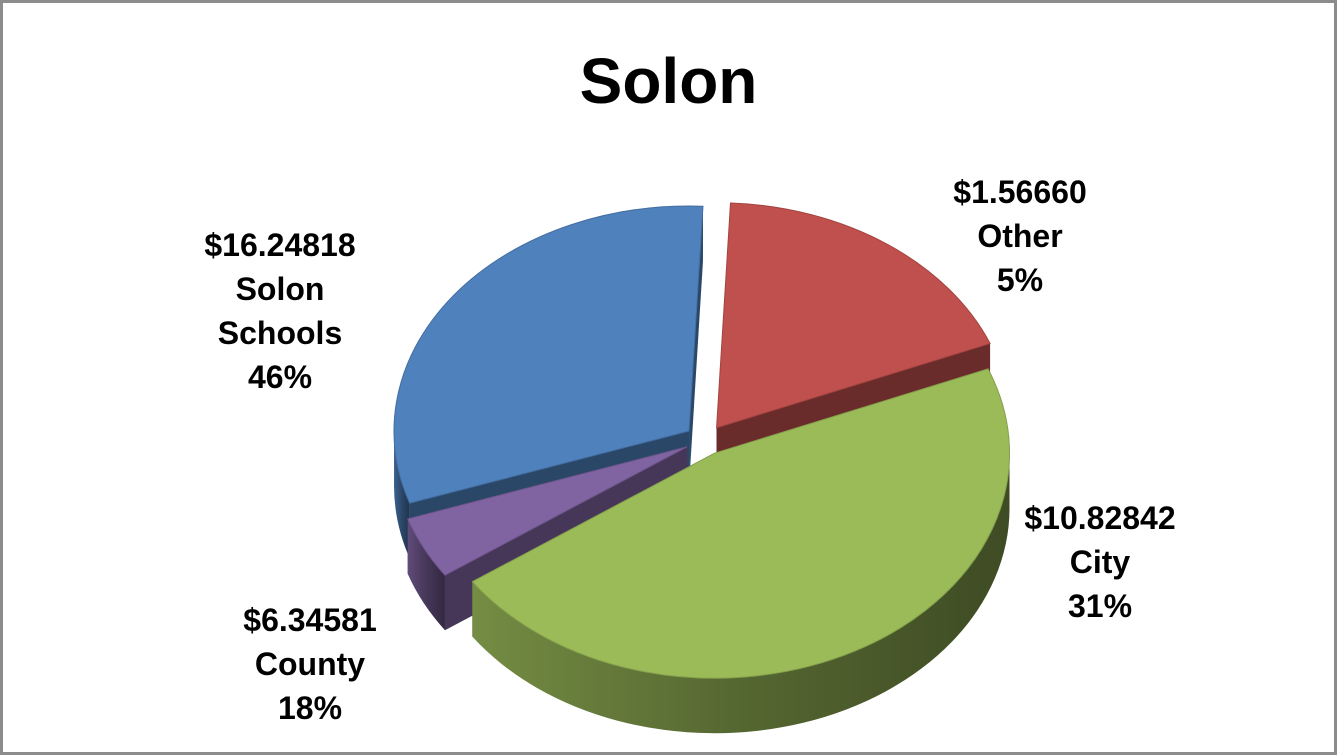 This screenshot has width=1337, height=755. I want to click on slice-label-city: $10.82842 City 31%, so click(1100, 562).